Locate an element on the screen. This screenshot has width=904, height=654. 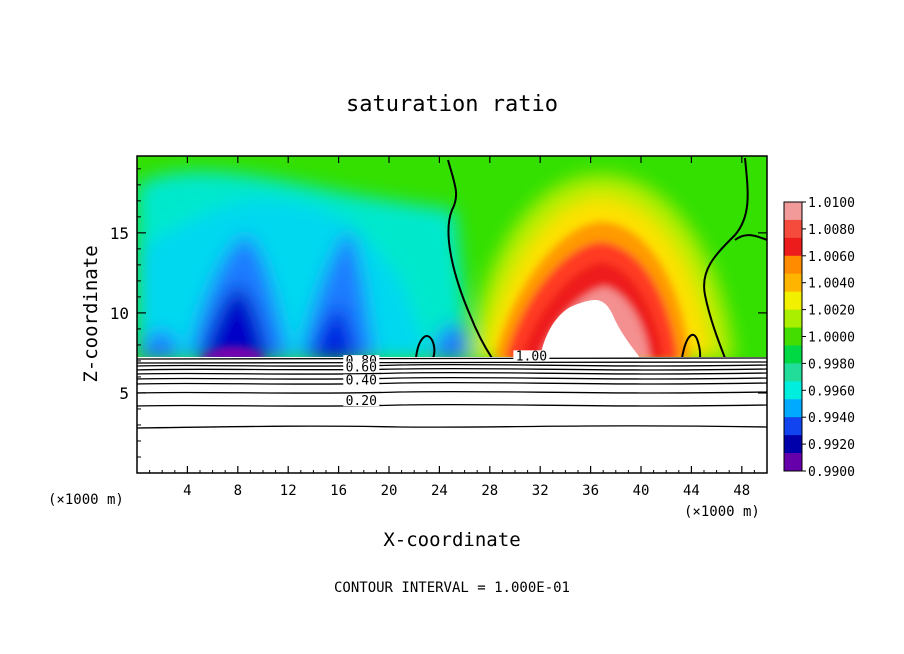
x-tick-label: 40 is located at coordinates (641, 491).